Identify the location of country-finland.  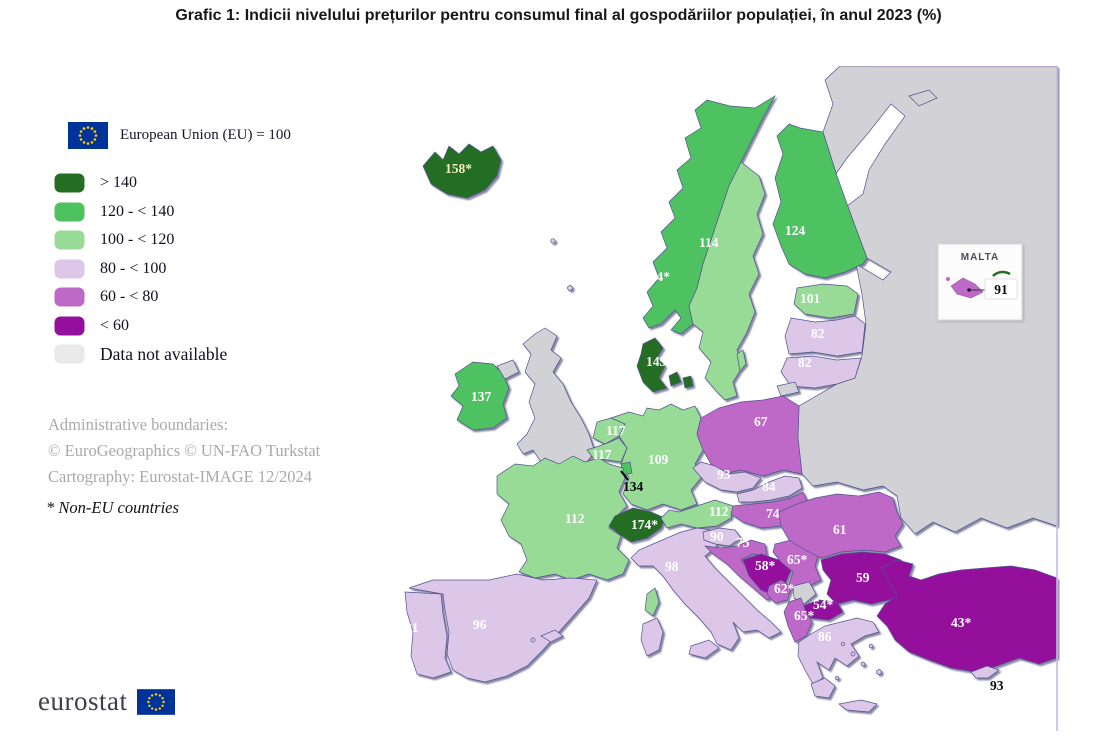
(820, 201).